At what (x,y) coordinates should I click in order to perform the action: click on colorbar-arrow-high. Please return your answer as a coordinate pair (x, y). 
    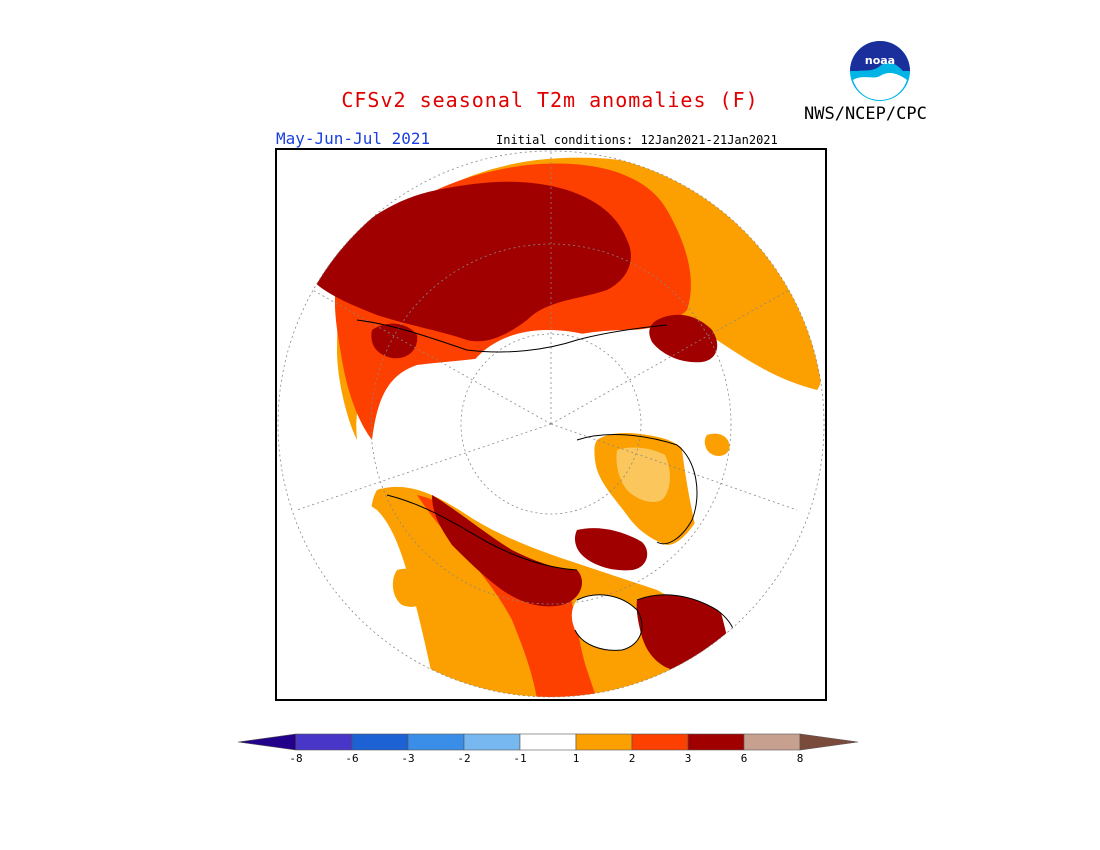
    Looking at the image, I should click on (829, 742).